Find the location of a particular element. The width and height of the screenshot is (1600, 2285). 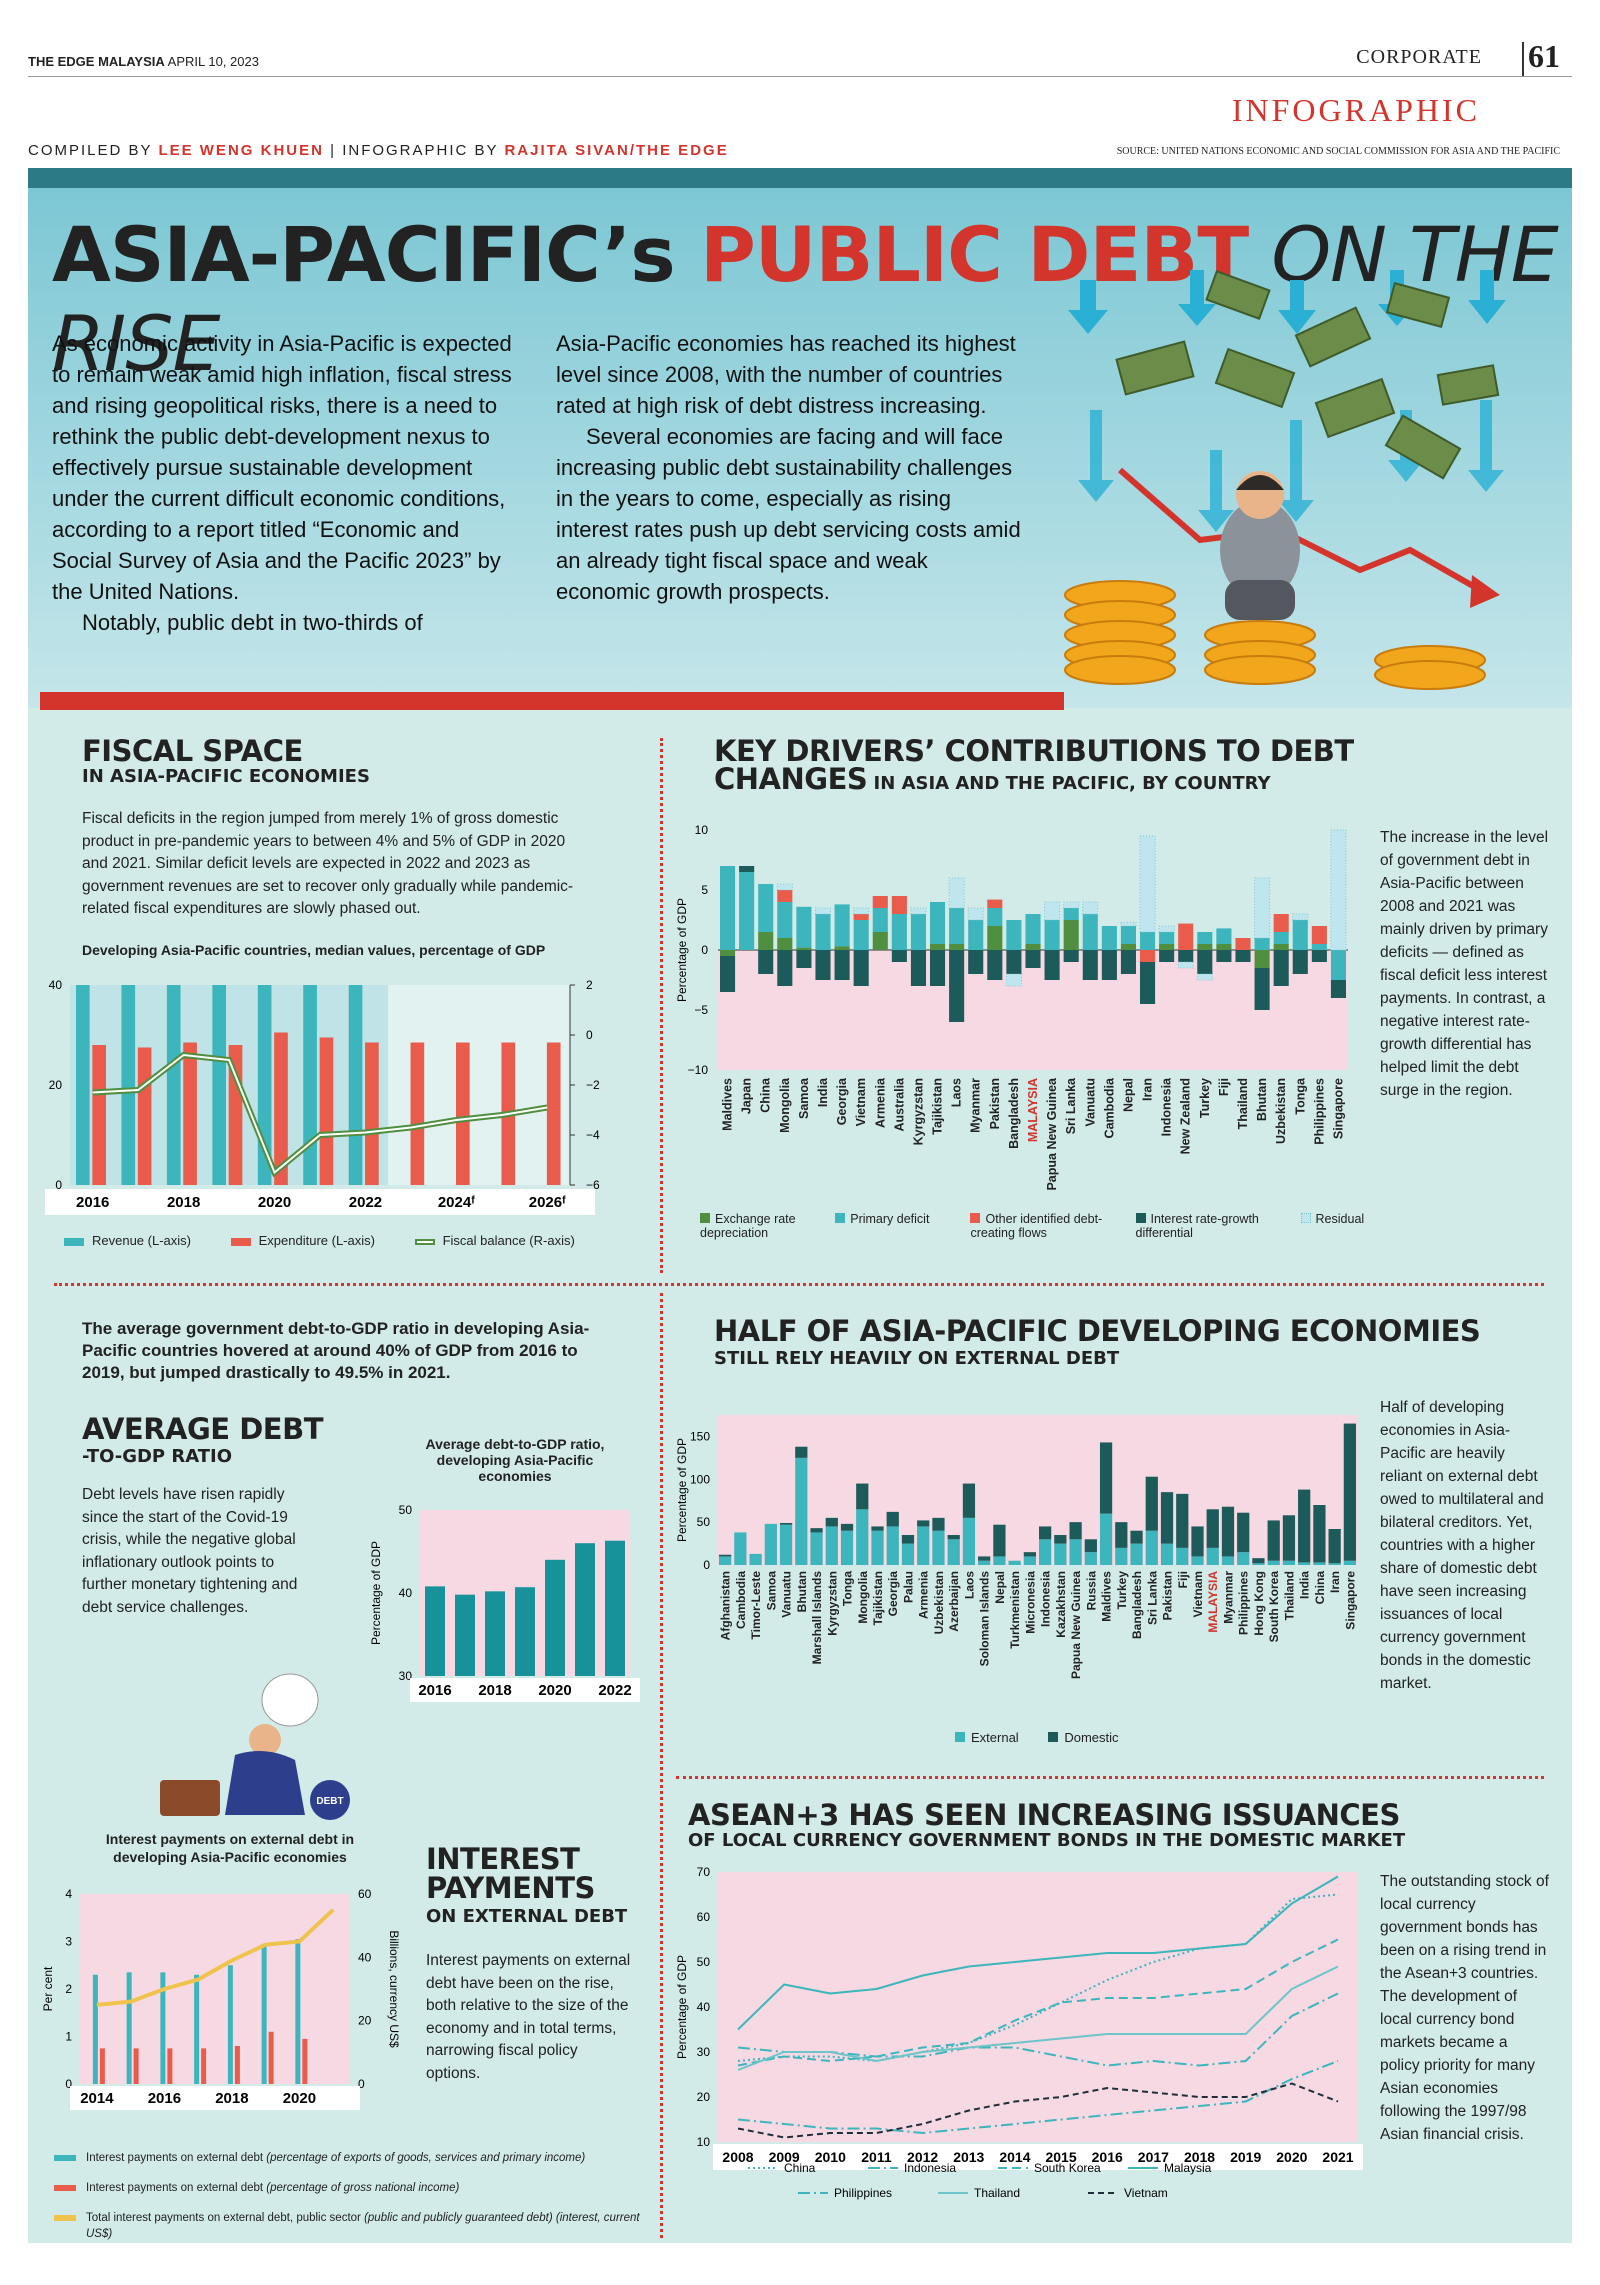

asean-title: ASEAN+3 HAS SEEN INCREASING ISSUANCES is located at coordinates (1044, 1815).